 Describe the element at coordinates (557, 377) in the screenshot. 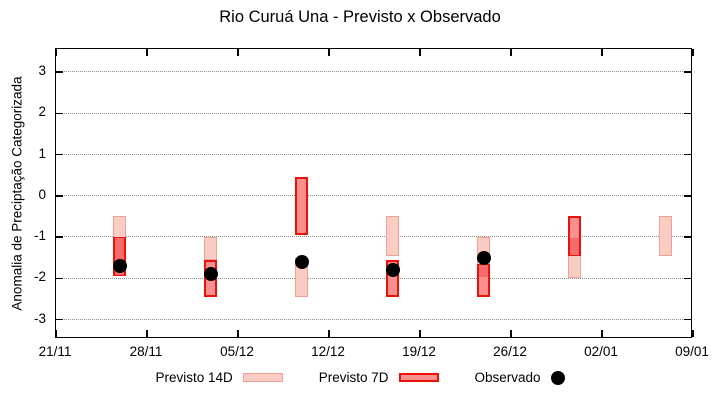

I see `legend-dot-observado` at that location.